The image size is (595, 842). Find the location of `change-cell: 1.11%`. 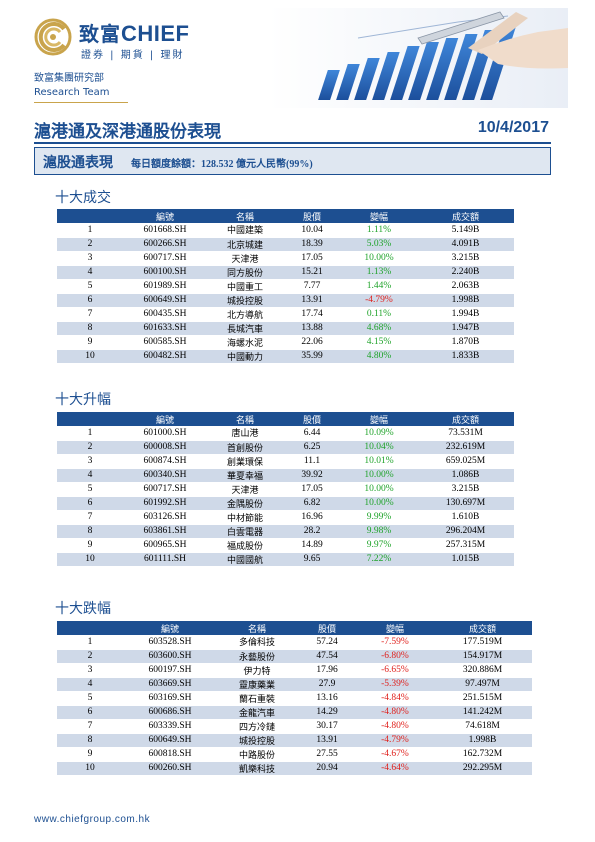

change-cell: 1.11% is located at coordinates (379, 230).